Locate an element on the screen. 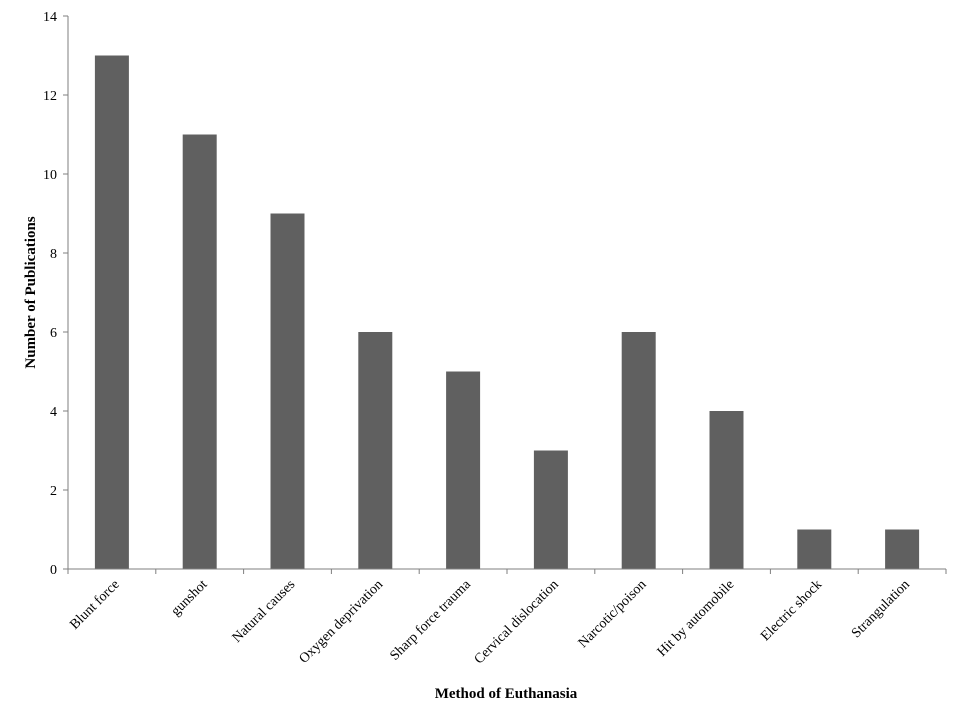 The image size is (959, 720). x-tick-label: gunshot is located at coordinates (190, 598).